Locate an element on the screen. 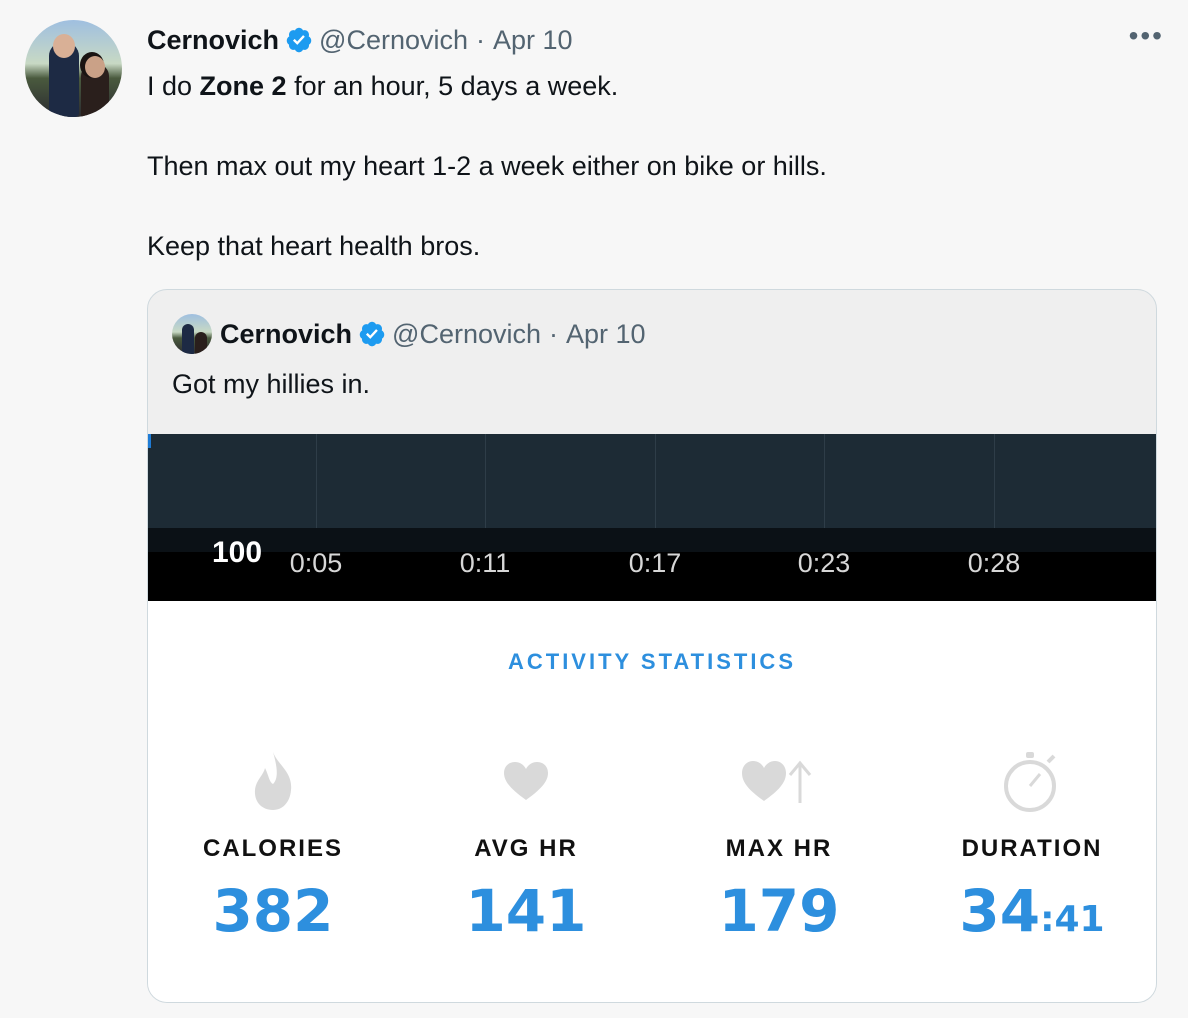  flame-icon is located at coordinates (273, 781).